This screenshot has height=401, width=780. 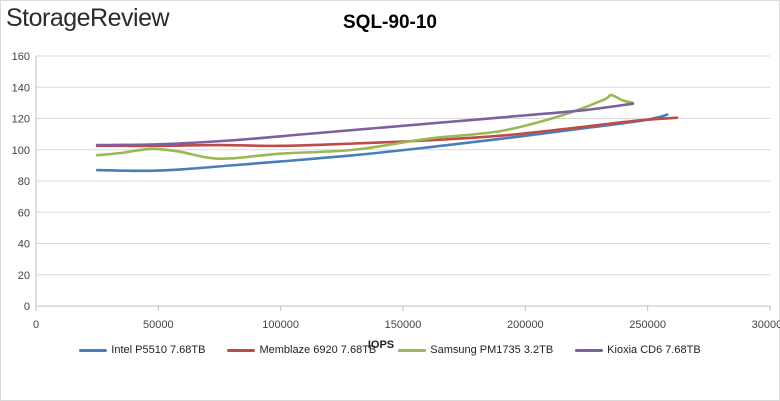 I want to click on x-tick-label: 100000, so click(x=280, y=325).